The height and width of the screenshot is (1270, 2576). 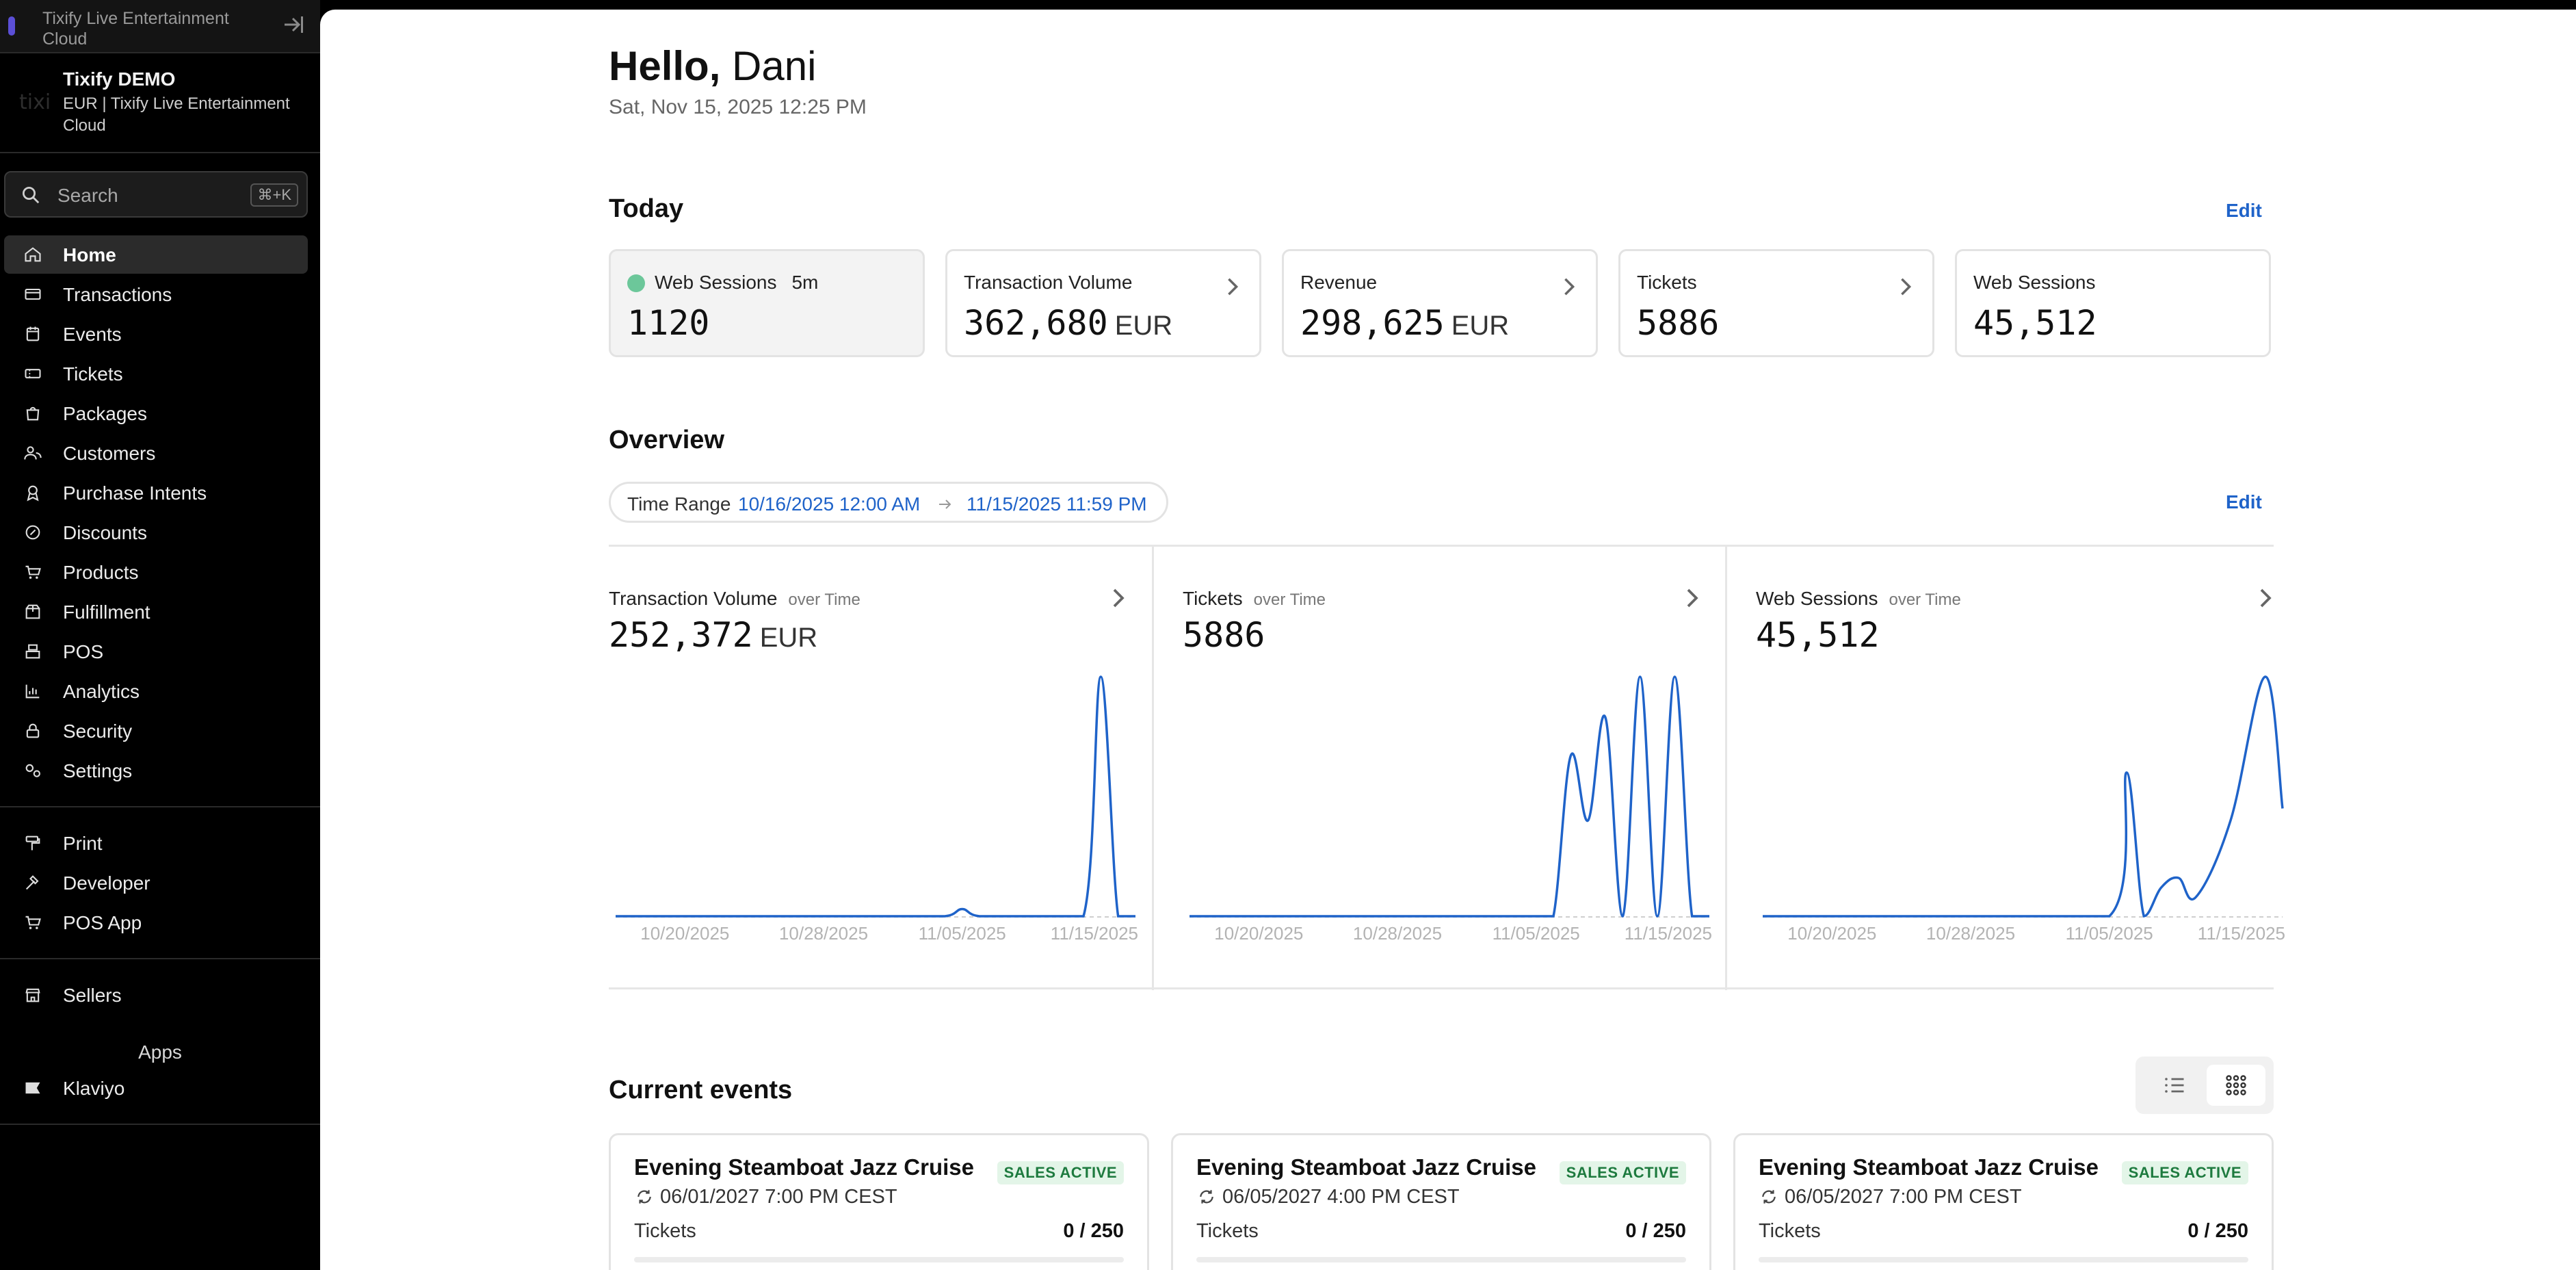 What do you see at coordinates (1480, 326) in the screenshot?
I see `stat-unit: EUR` at bounding box center [1480, 326].